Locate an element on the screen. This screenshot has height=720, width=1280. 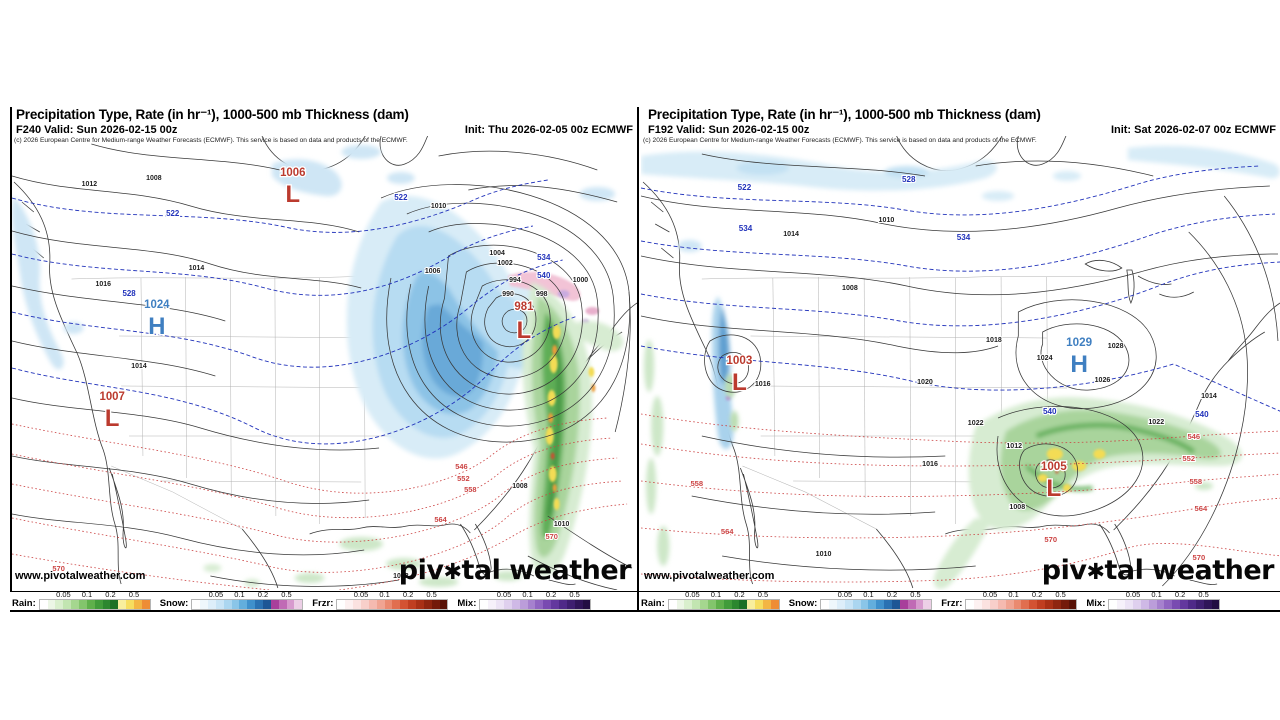
legend-group-snow: Snow: 0.05 0.1 0.2 0.5 is located at coordinates (232, 600).